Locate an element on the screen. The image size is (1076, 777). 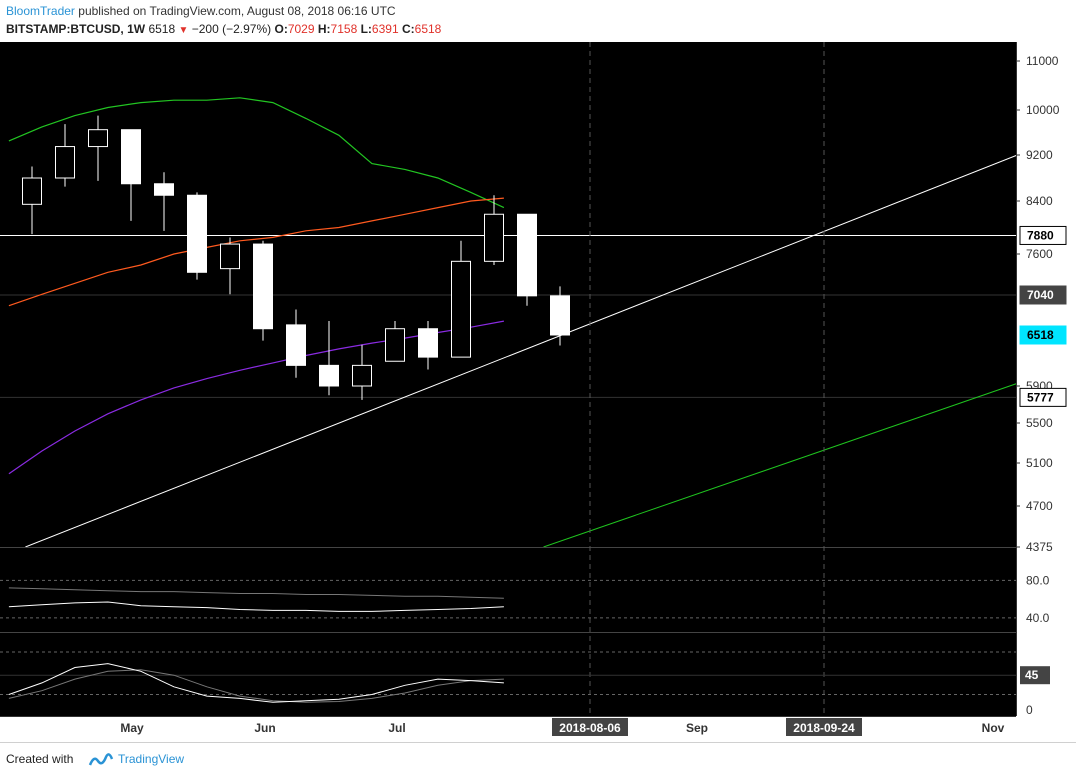
open-label: O: is located at coordinates (280, 29).